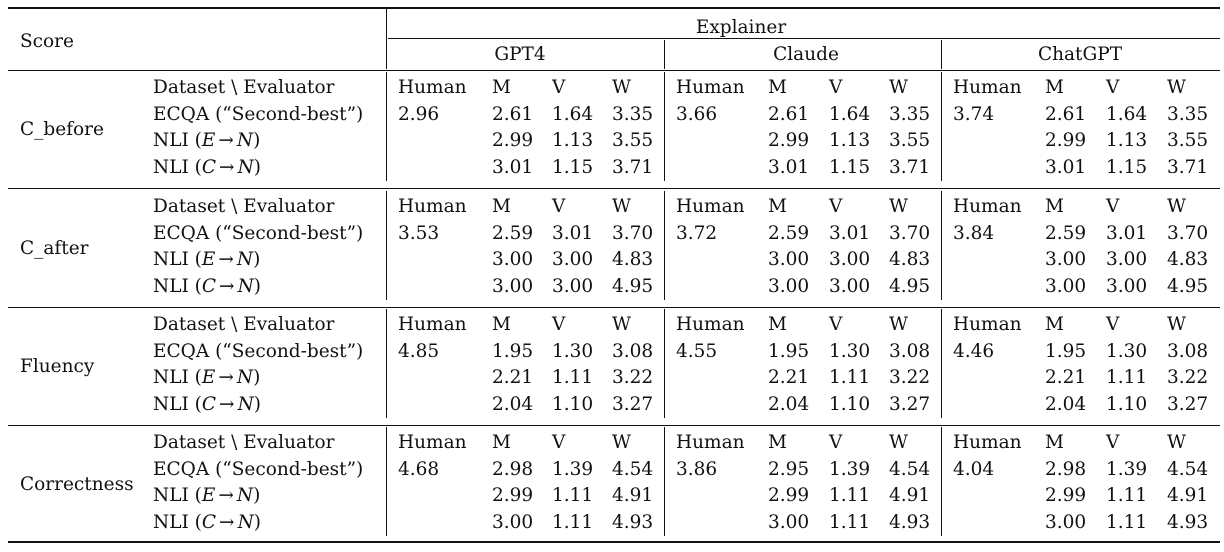  Describe the element at coordinates (520, 54) in the screenshot. I see `explainer-gpt4: GPT4` at that location.